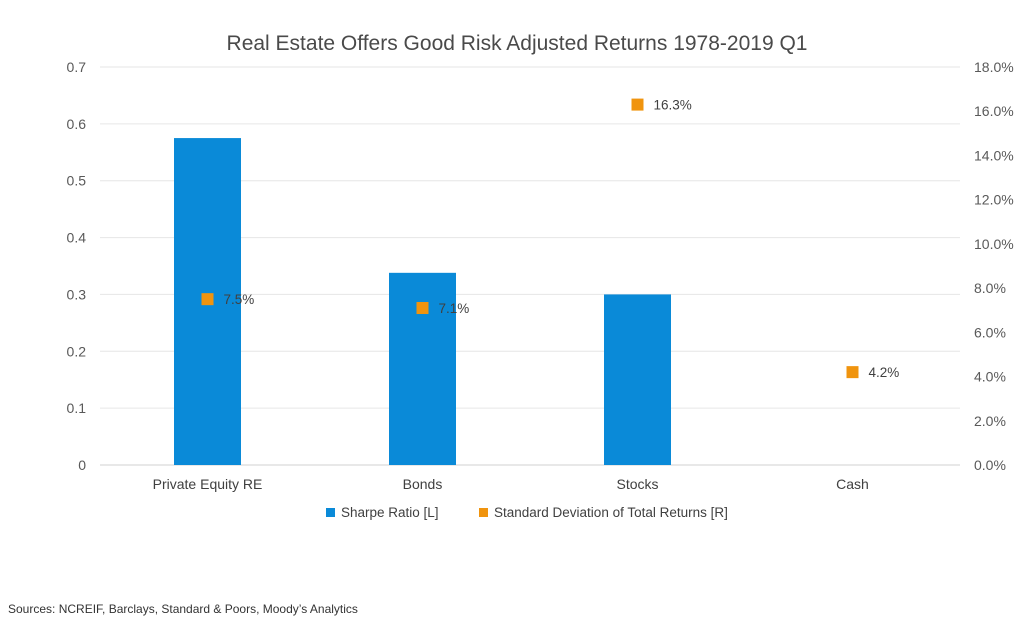  Describe the element at coordinates (77, 408) in the screenshot. I see `left-tick-label: 0.1` at that location.